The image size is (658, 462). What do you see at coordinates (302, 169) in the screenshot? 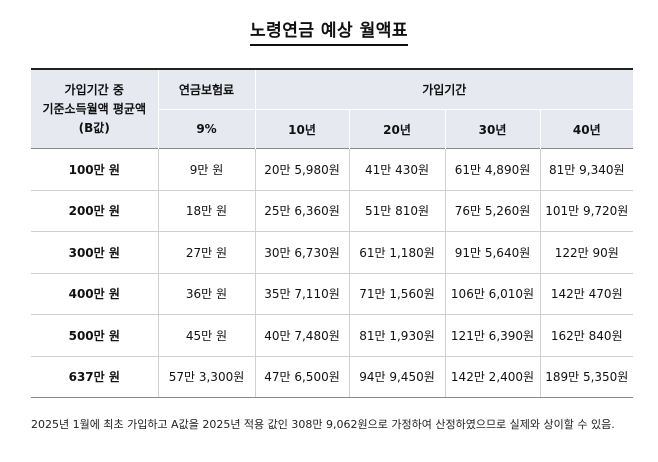
I see `pension-10y-cell: 20만 5,980원` at bounding box center [302, 169].